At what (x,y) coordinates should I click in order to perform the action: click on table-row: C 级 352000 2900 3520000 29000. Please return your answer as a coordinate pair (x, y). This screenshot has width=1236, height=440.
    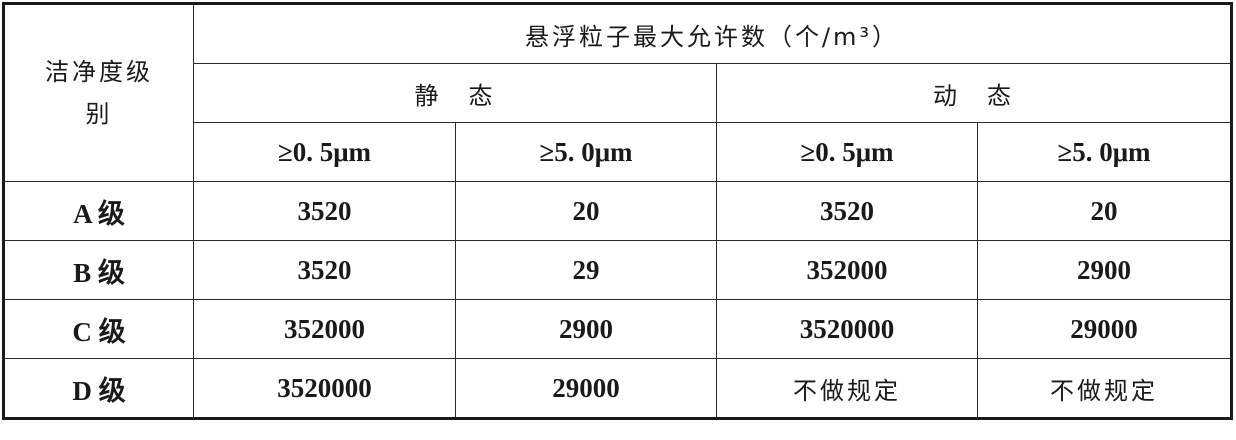
    Looking at the image, I should click on (617, 329).